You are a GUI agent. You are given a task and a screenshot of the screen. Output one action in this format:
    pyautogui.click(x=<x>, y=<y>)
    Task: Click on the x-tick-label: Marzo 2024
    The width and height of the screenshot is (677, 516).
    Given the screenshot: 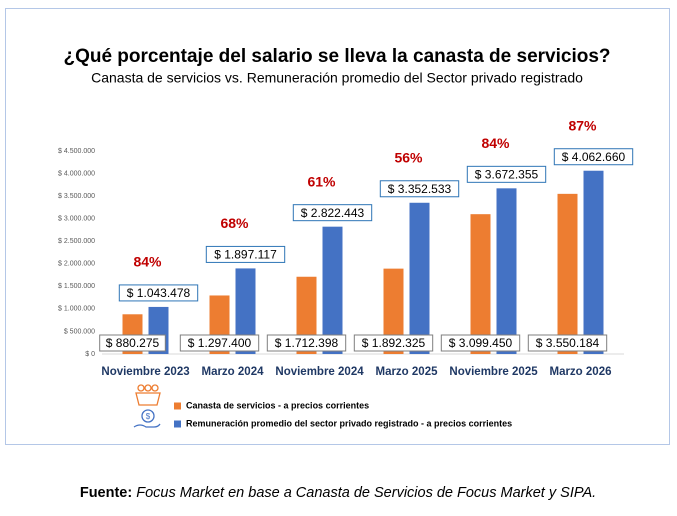 What is the action you would take?
    pyautogui.click(x=232, y=372)
    